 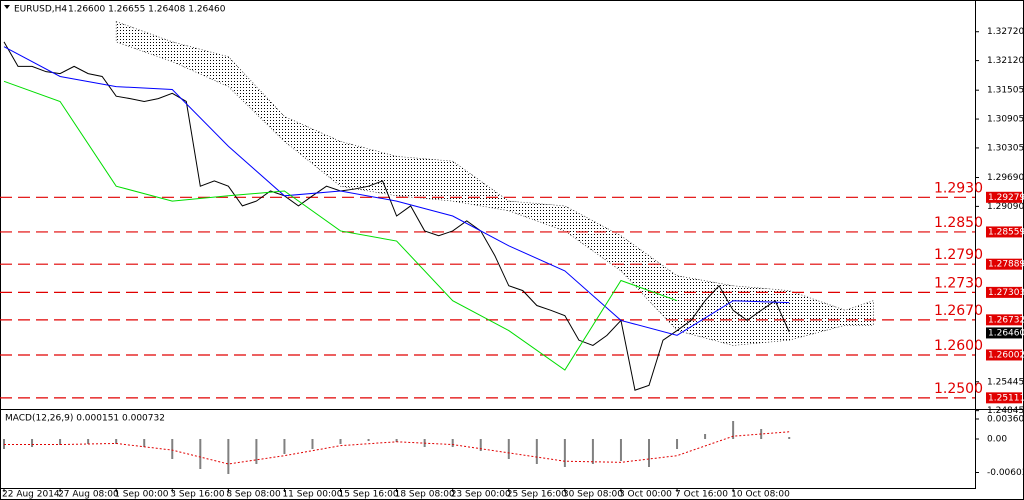 I want to click on level-tag-label: 1.25111, so click(x=1006, y=398).